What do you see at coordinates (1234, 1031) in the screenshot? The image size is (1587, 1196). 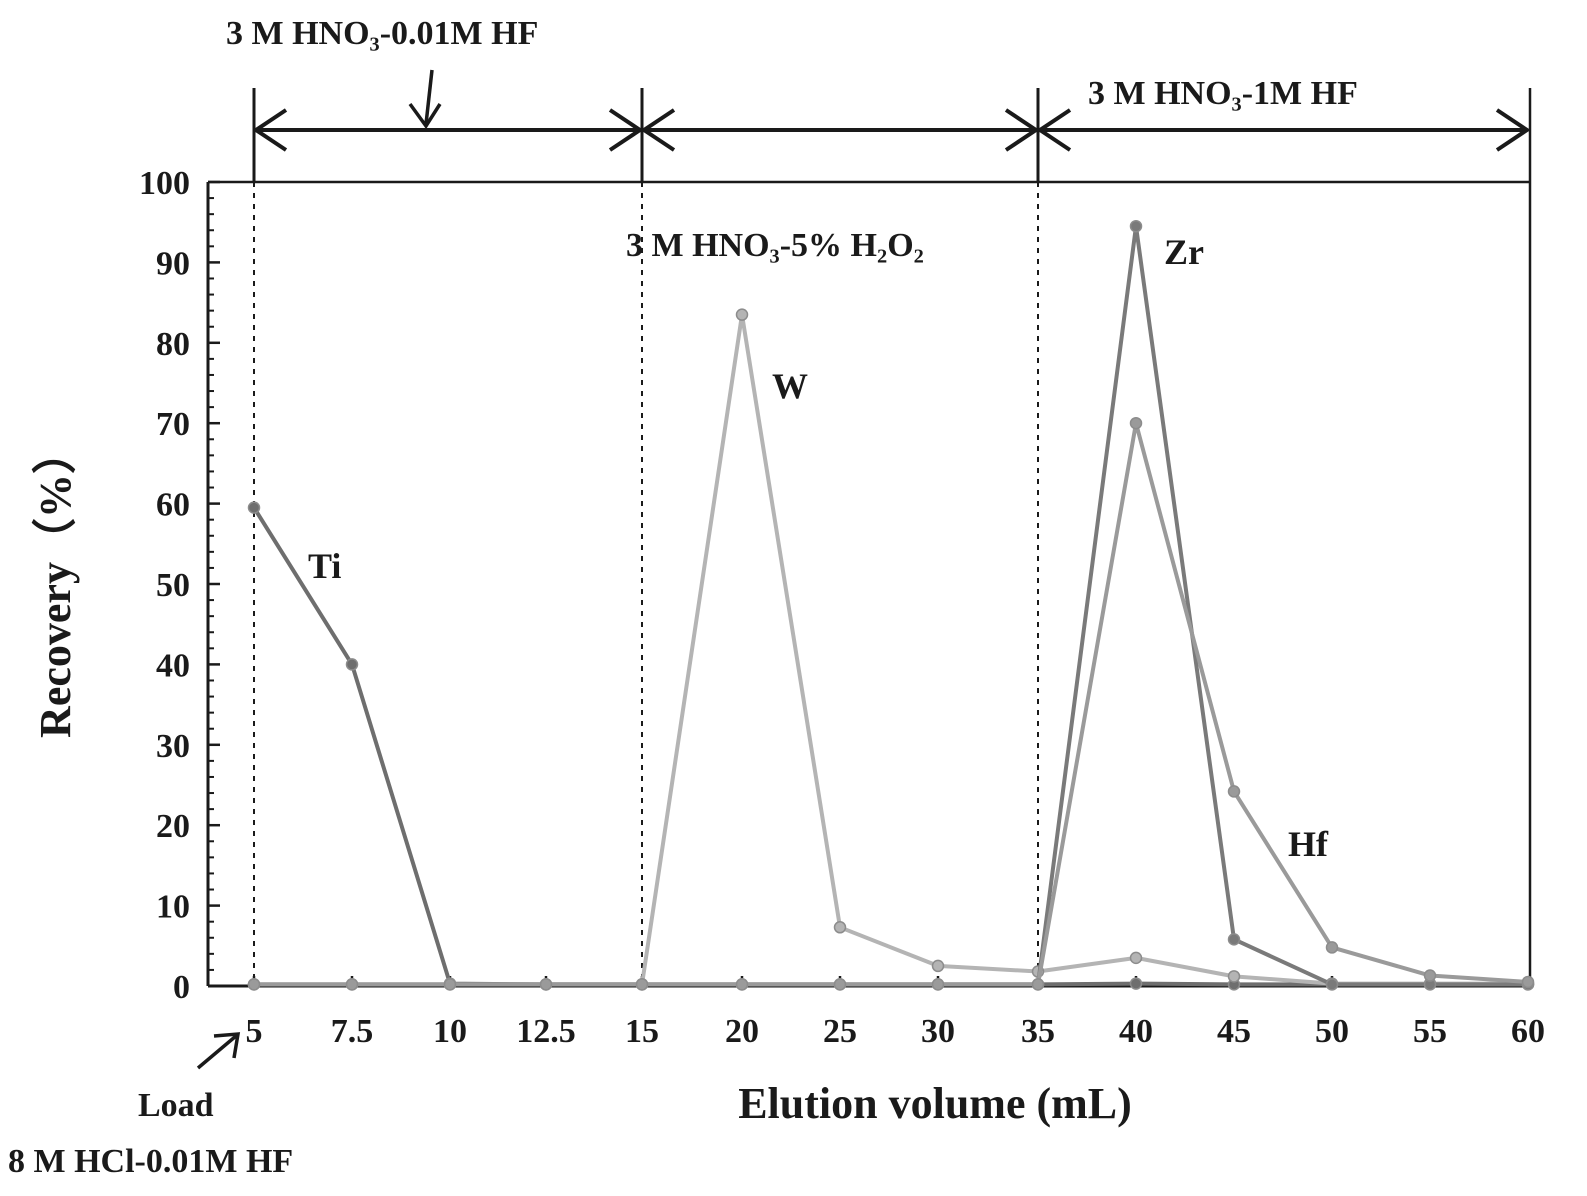 I see `x-tick-label: 45` at bounding box center [1234, 1031].